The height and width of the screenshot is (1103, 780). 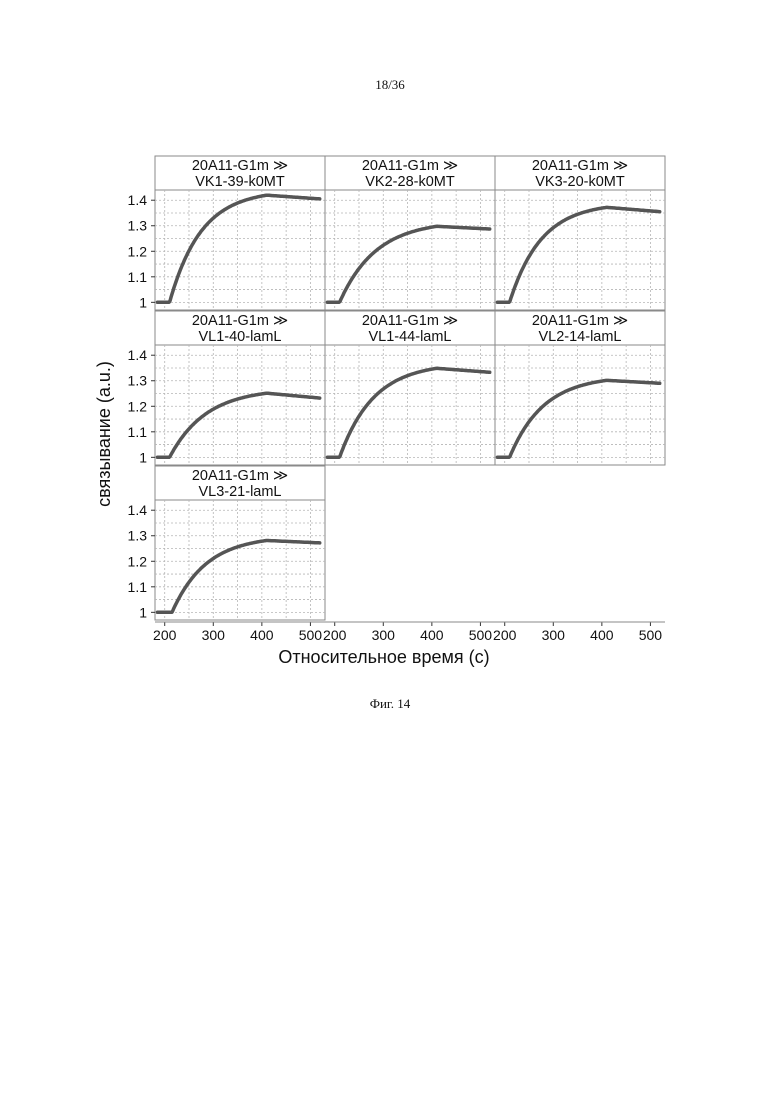 I want to click on facet-title-line2: VK3-20-k0MT, so click(x=580, y=182).